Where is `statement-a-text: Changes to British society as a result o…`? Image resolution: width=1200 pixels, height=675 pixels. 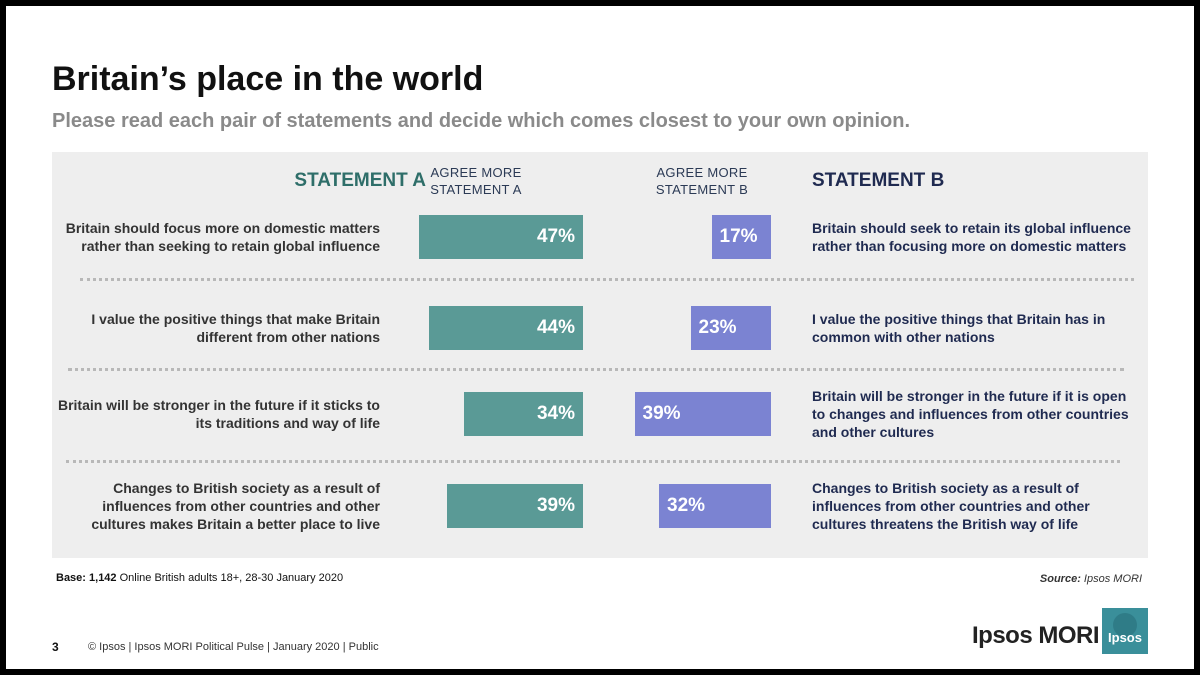
statement-a-text: Changes to British society as a result o… is located at coordinates (235, 506).